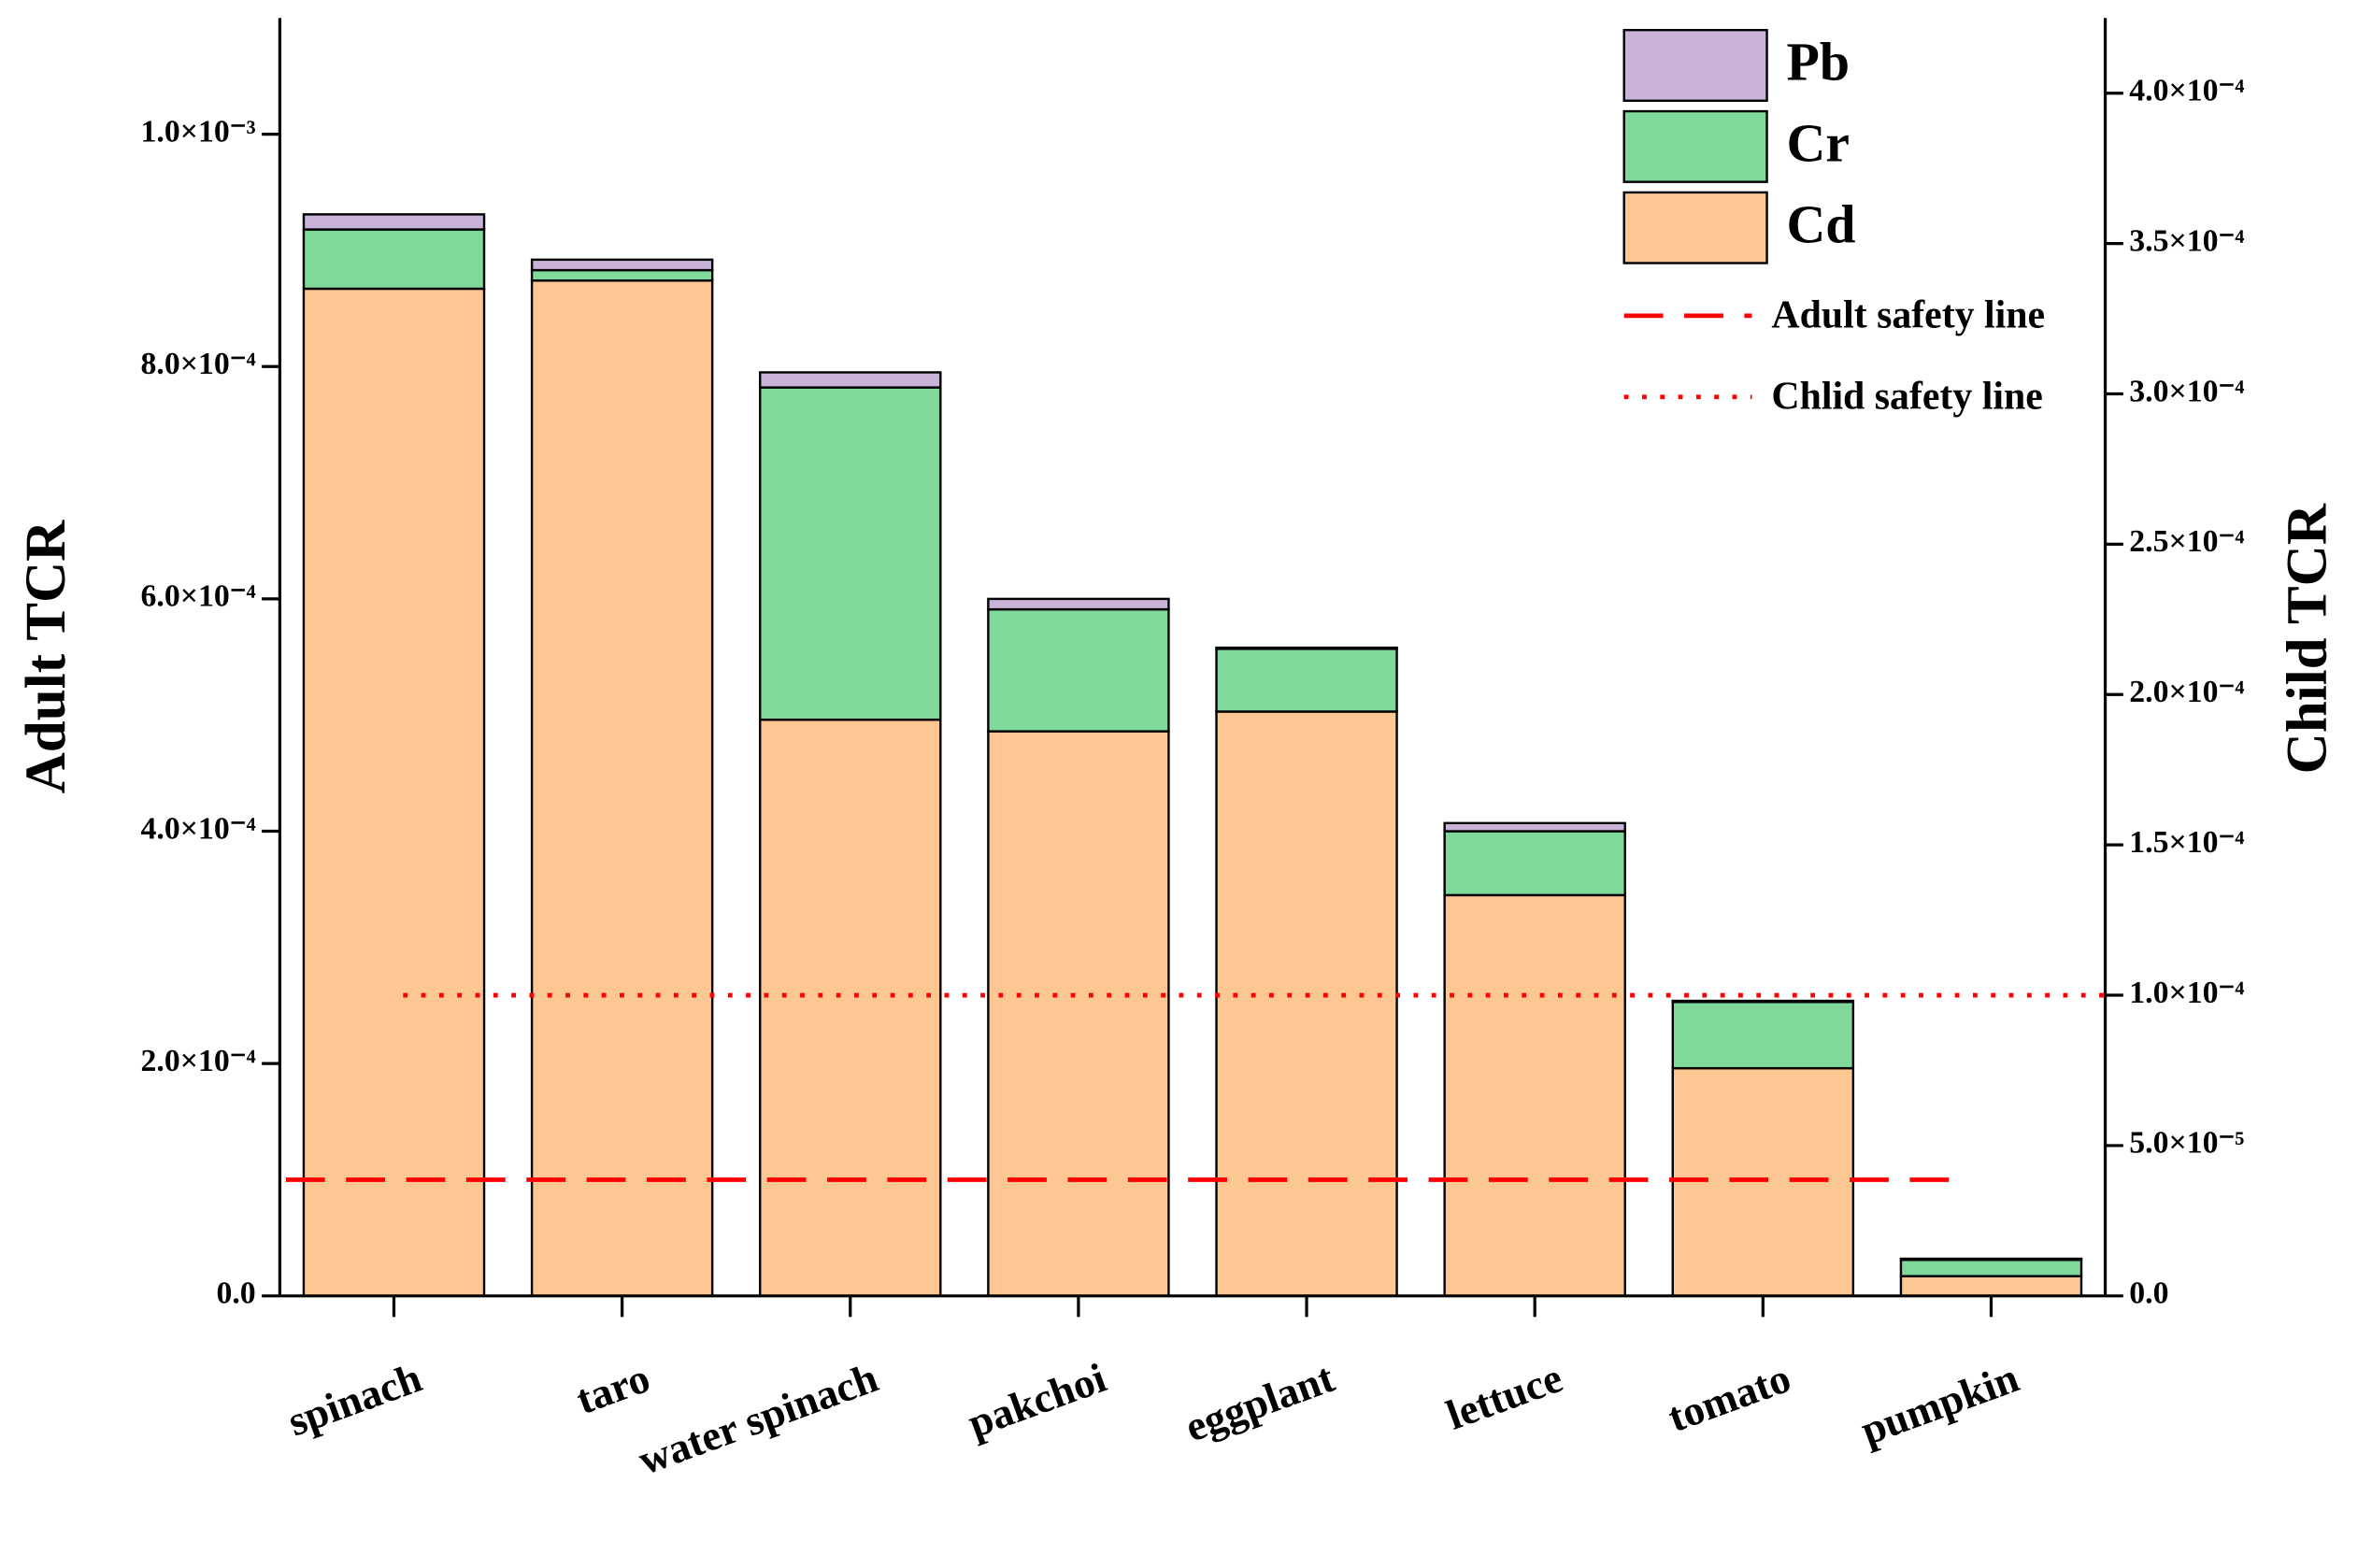  I want to click on y2-tick-label: 2.5×10⁻⁴, so click(2186, 541).